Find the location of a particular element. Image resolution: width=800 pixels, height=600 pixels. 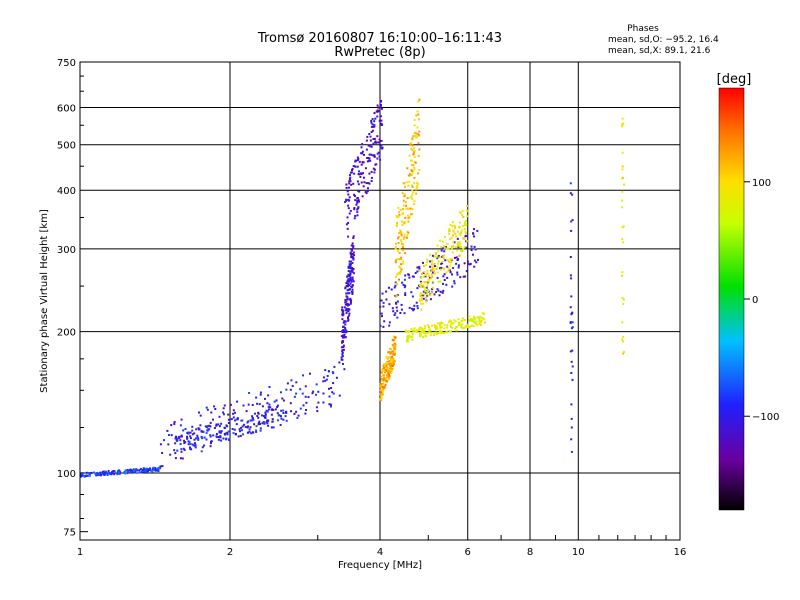

colorbar-ticks: 100 0 −100 is located at coordinates (761, 300).